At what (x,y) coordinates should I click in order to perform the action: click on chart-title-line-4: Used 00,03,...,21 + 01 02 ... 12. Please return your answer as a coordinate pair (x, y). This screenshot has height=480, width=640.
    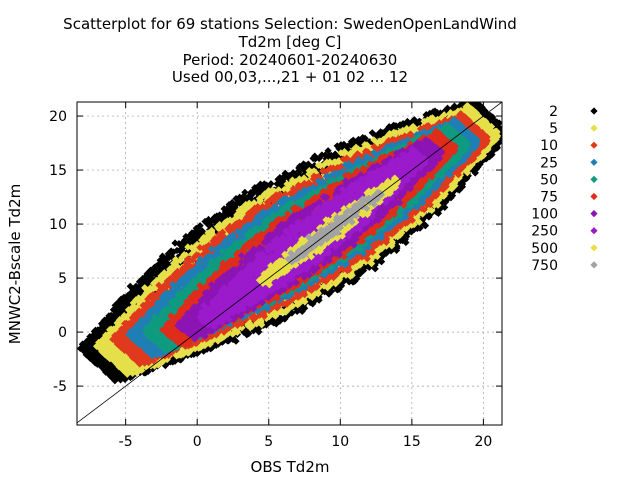
    Looking at the image, I should click on (290, 77).